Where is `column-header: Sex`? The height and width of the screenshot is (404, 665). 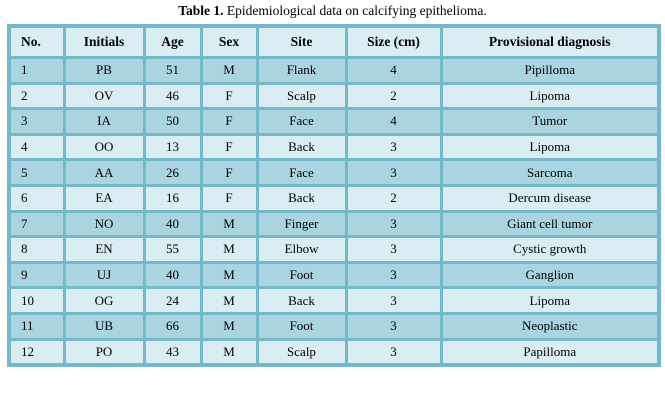 column-header: Sex is located at coordinates (229, 41).